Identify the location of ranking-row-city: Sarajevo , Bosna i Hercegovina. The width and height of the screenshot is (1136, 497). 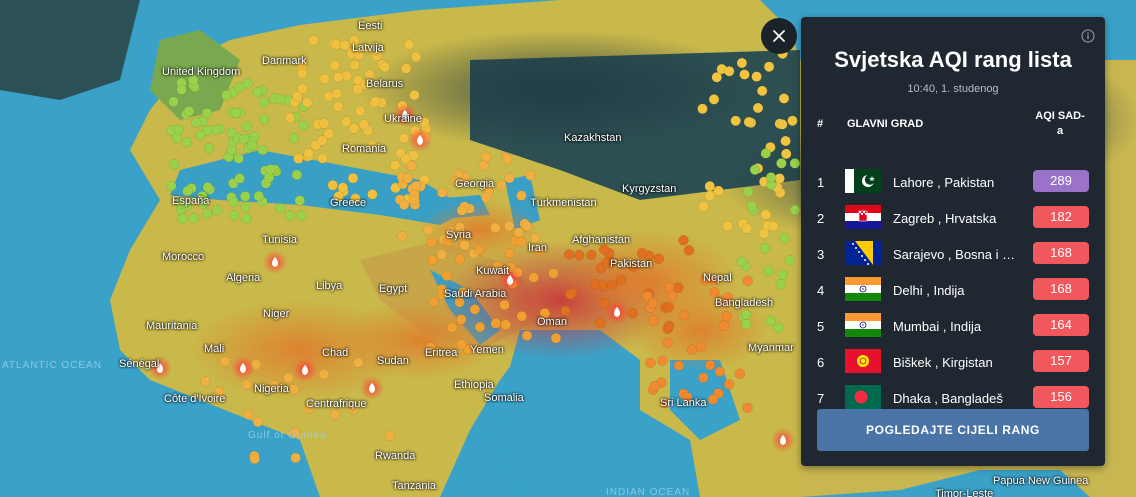
(957, 254).